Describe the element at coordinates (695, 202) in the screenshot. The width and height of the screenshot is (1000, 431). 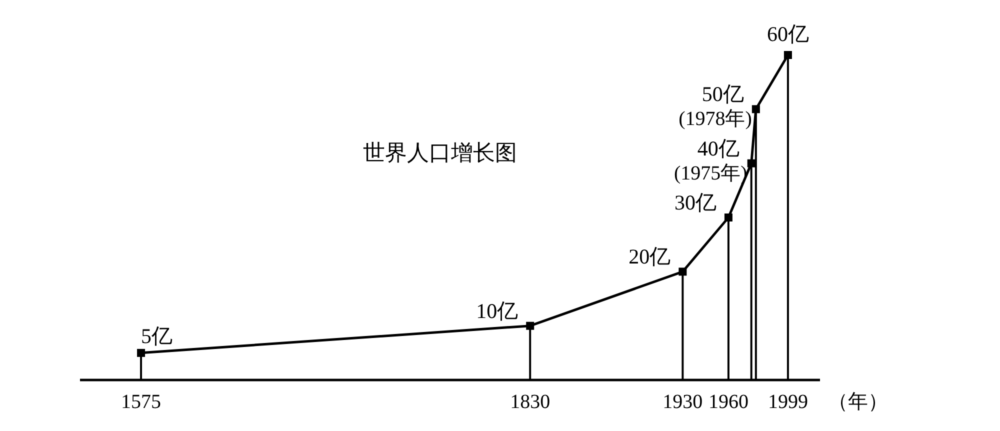
I see `data-label: 30亿` at that location.